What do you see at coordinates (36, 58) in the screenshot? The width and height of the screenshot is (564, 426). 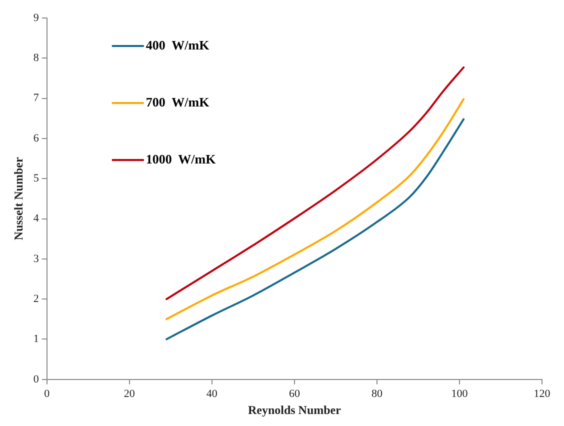 I see `y-tick-label: 8` at bounding box center [36, 58].